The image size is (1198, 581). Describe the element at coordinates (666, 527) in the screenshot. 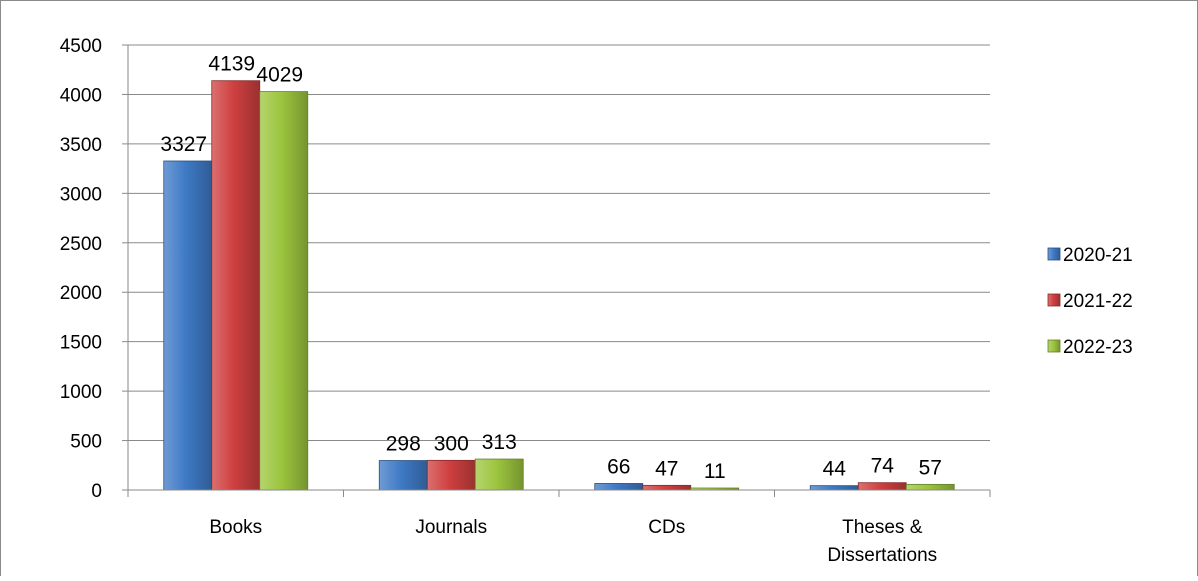

I see `x-tick-label: CDs` at that location.